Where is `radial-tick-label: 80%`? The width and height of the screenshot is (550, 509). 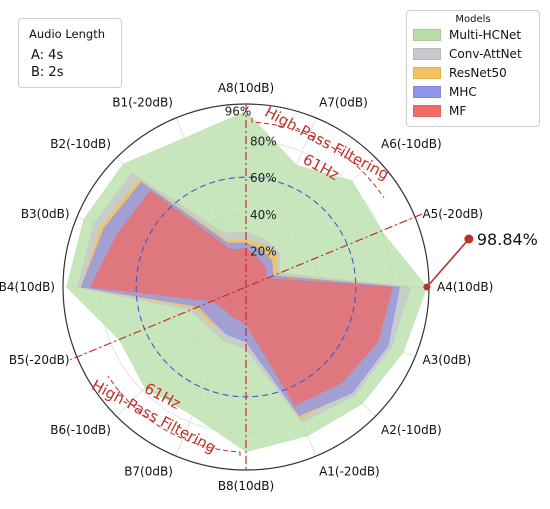
radial-tick-label: 80% is located at coordinates (263, 142).